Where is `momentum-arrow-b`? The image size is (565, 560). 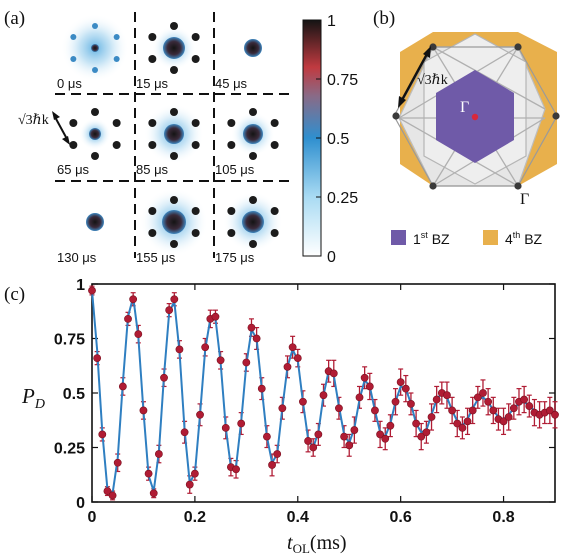
momentum-arrow-b is located at coordinates (414, 77).